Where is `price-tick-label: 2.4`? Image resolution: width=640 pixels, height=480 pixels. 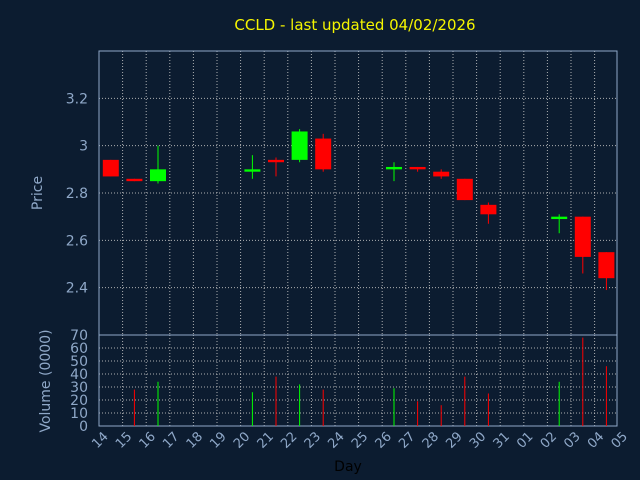 price-tick-label: 2.4 is located at coordinates (77, 289).